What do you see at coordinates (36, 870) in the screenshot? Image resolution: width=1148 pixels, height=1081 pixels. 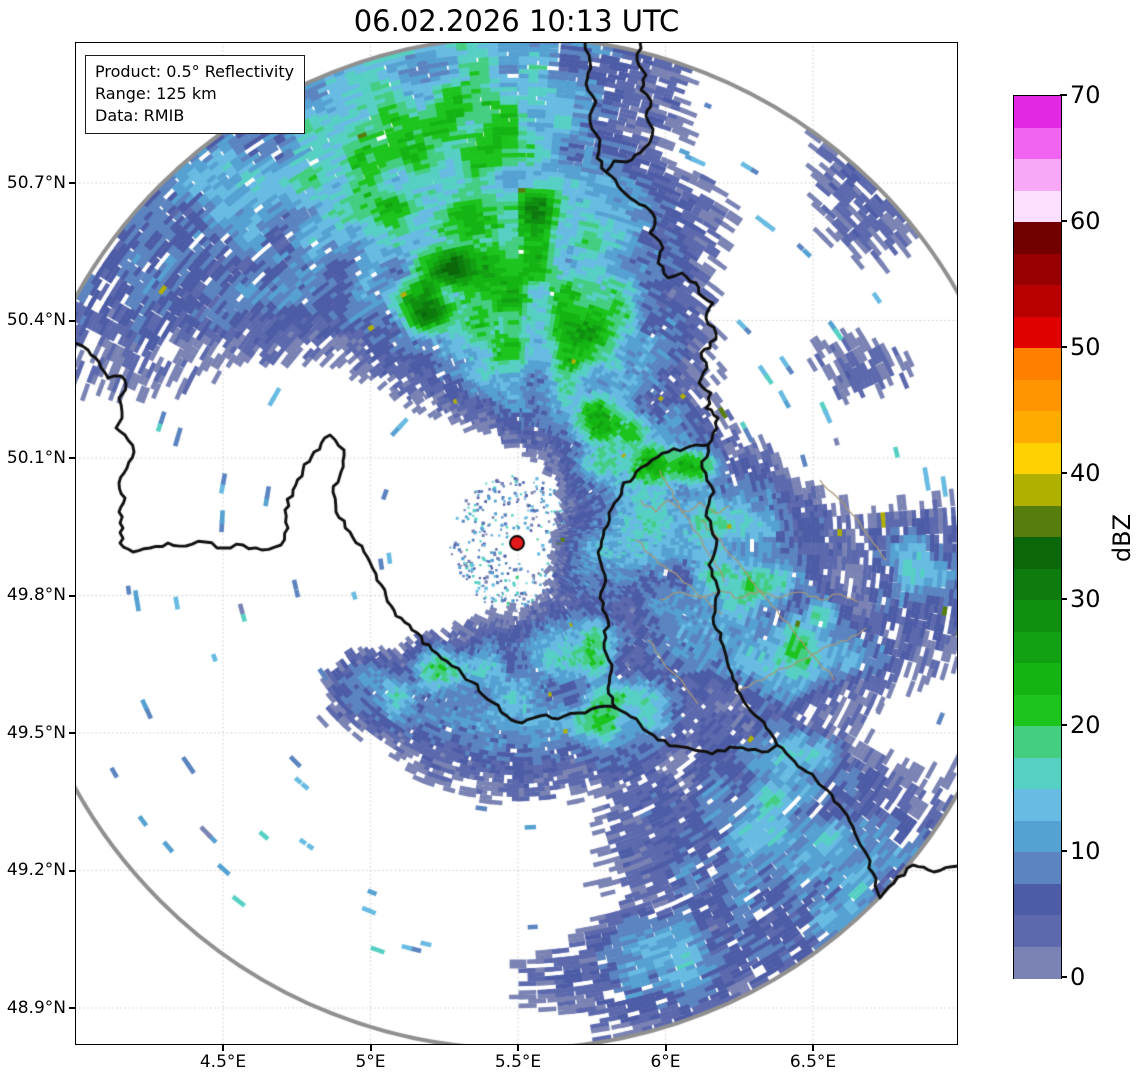 I see `y-tick-label: 49.2°N` at bounding box center [36, 870].